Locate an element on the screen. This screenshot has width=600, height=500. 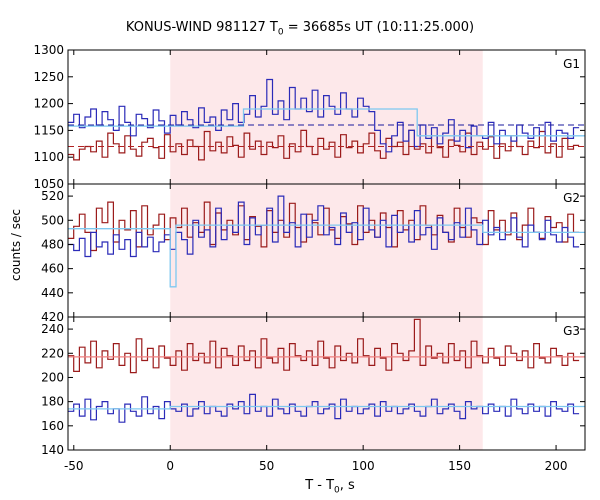
x-tick-label: 200 is located at coordinates (556, 466).